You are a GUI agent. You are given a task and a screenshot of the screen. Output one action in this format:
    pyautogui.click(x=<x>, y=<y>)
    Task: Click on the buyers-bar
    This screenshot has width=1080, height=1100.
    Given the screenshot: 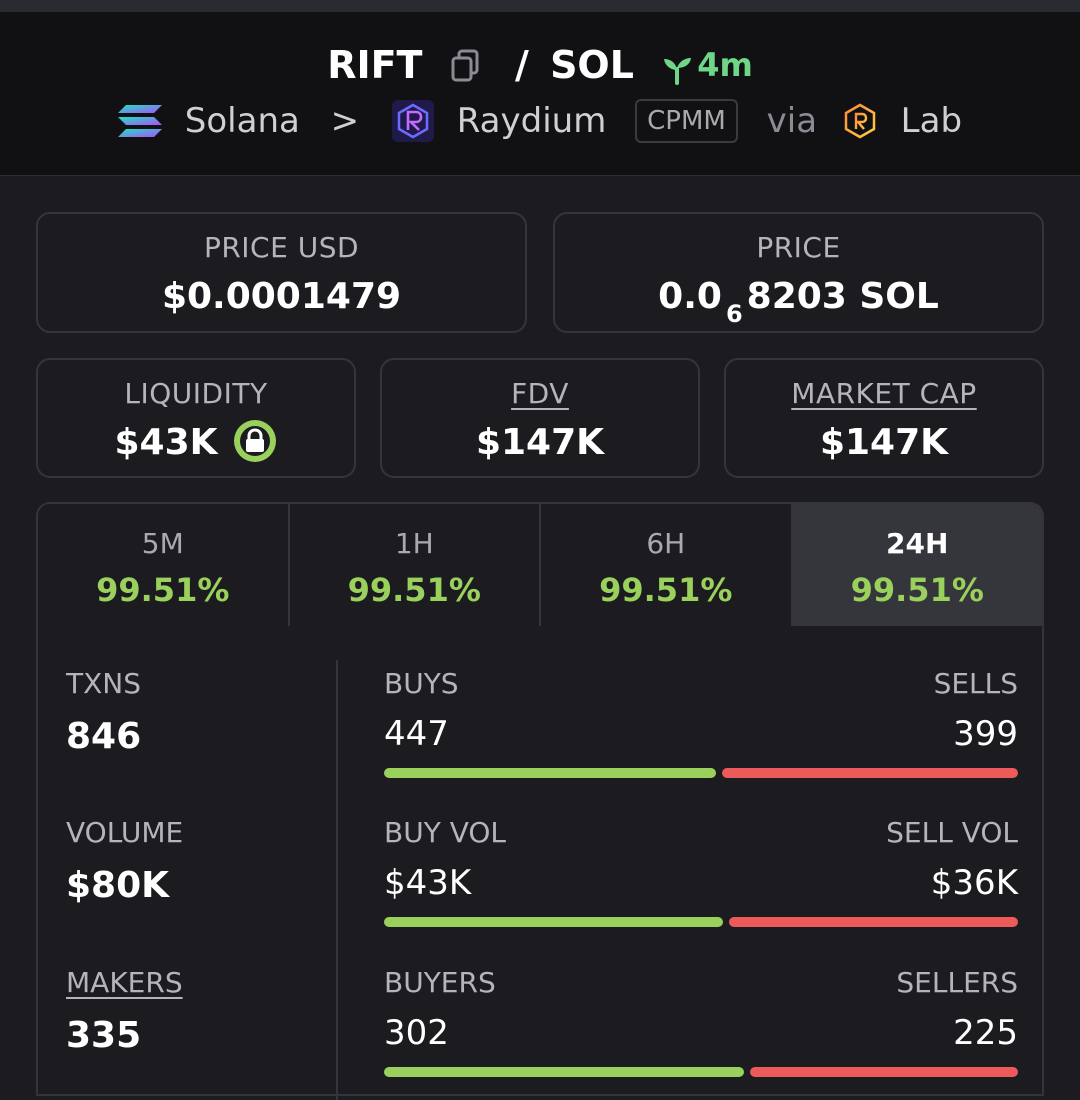 What is the action you would take?
    pyautogui.click(x=564, y=1072)
    